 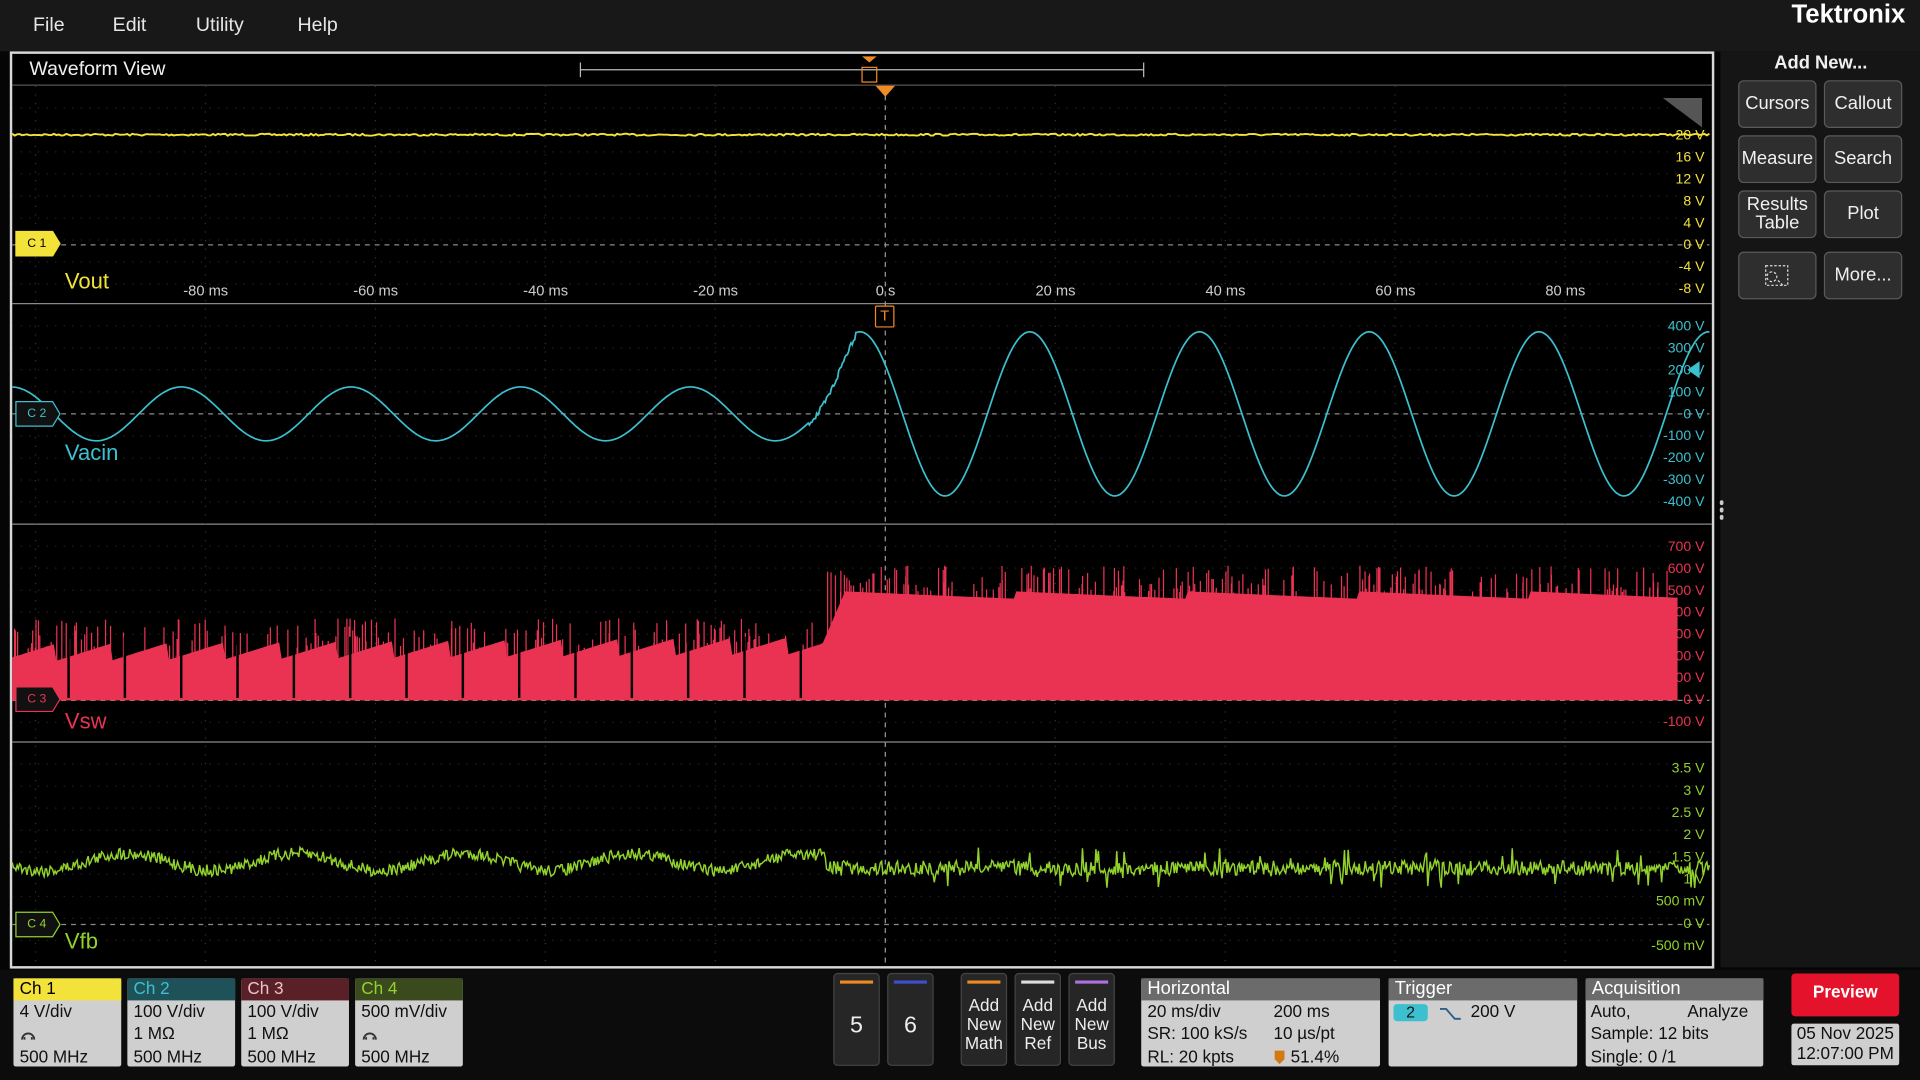 I want to click on scale-label: 4 V, so click(x=1694, y=222).